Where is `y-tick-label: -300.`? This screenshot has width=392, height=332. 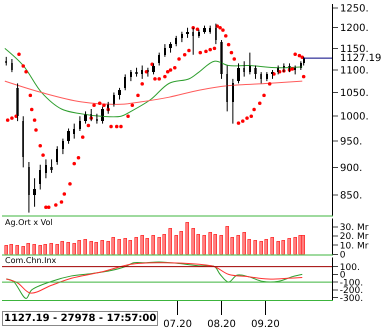
y-tick-label: -300. is located at coordinates (352, 299).